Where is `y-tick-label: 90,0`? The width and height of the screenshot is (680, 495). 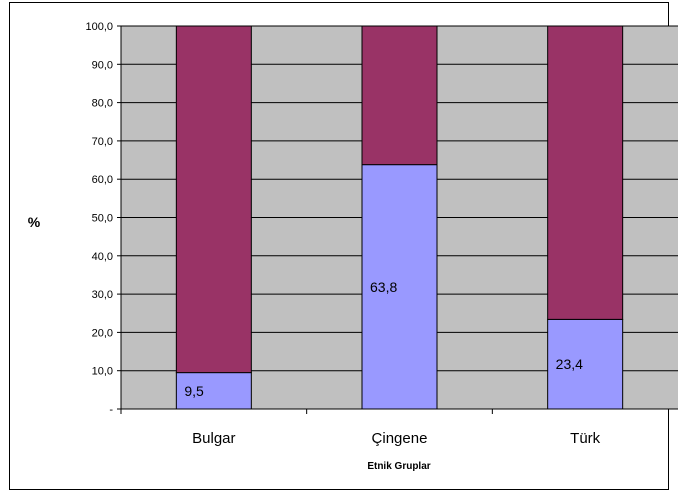 y-tick-label: 90,0 is located at coordinates (102, 65).